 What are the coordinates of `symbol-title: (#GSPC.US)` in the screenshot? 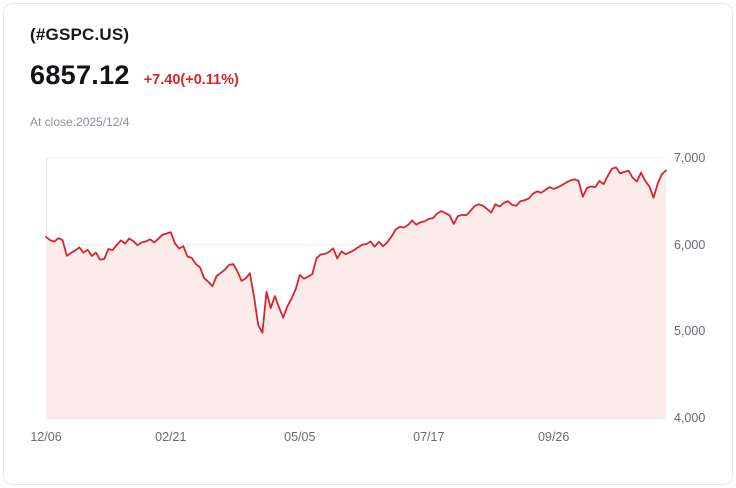 It's located at (80, 34).